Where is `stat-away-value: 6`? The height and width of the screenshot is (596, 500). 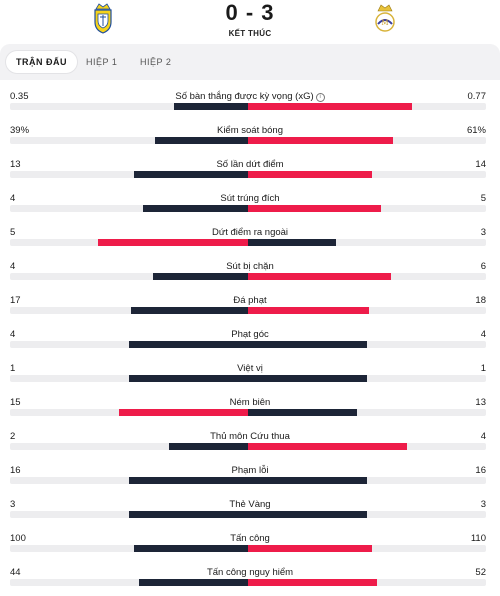
stat-away-value: 6 is located at coordinates (483, 266).